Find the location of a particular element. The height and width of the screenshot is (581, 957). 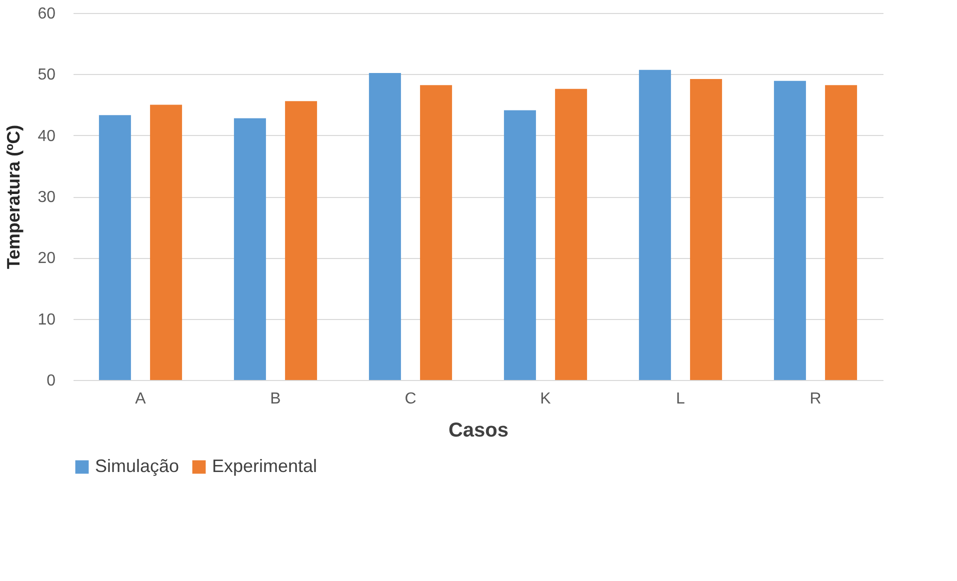

y-tick-label: 30 is located at coordinates (47, 197).